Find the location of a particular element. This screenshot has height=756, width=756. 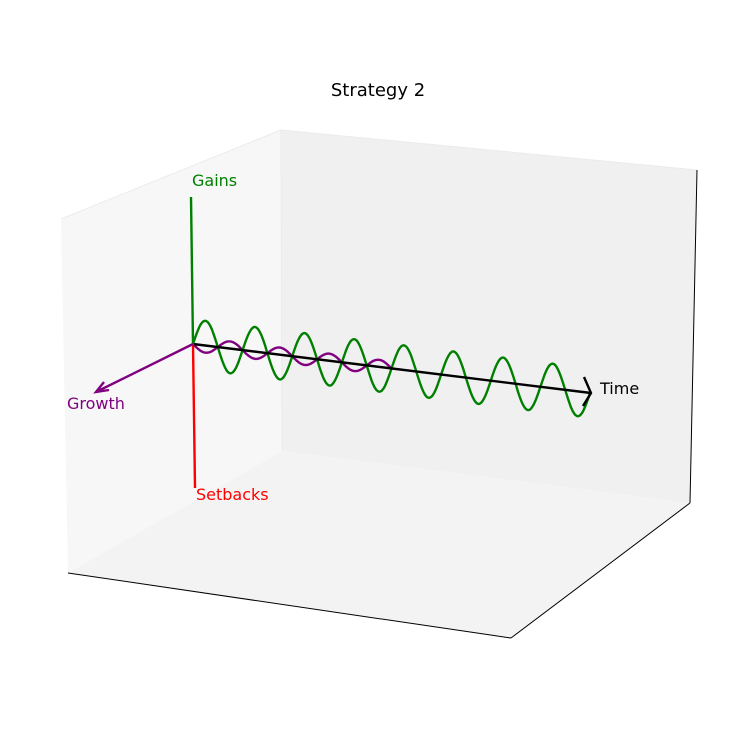

axis-arrow-growth is located at coordinates (144, 368).